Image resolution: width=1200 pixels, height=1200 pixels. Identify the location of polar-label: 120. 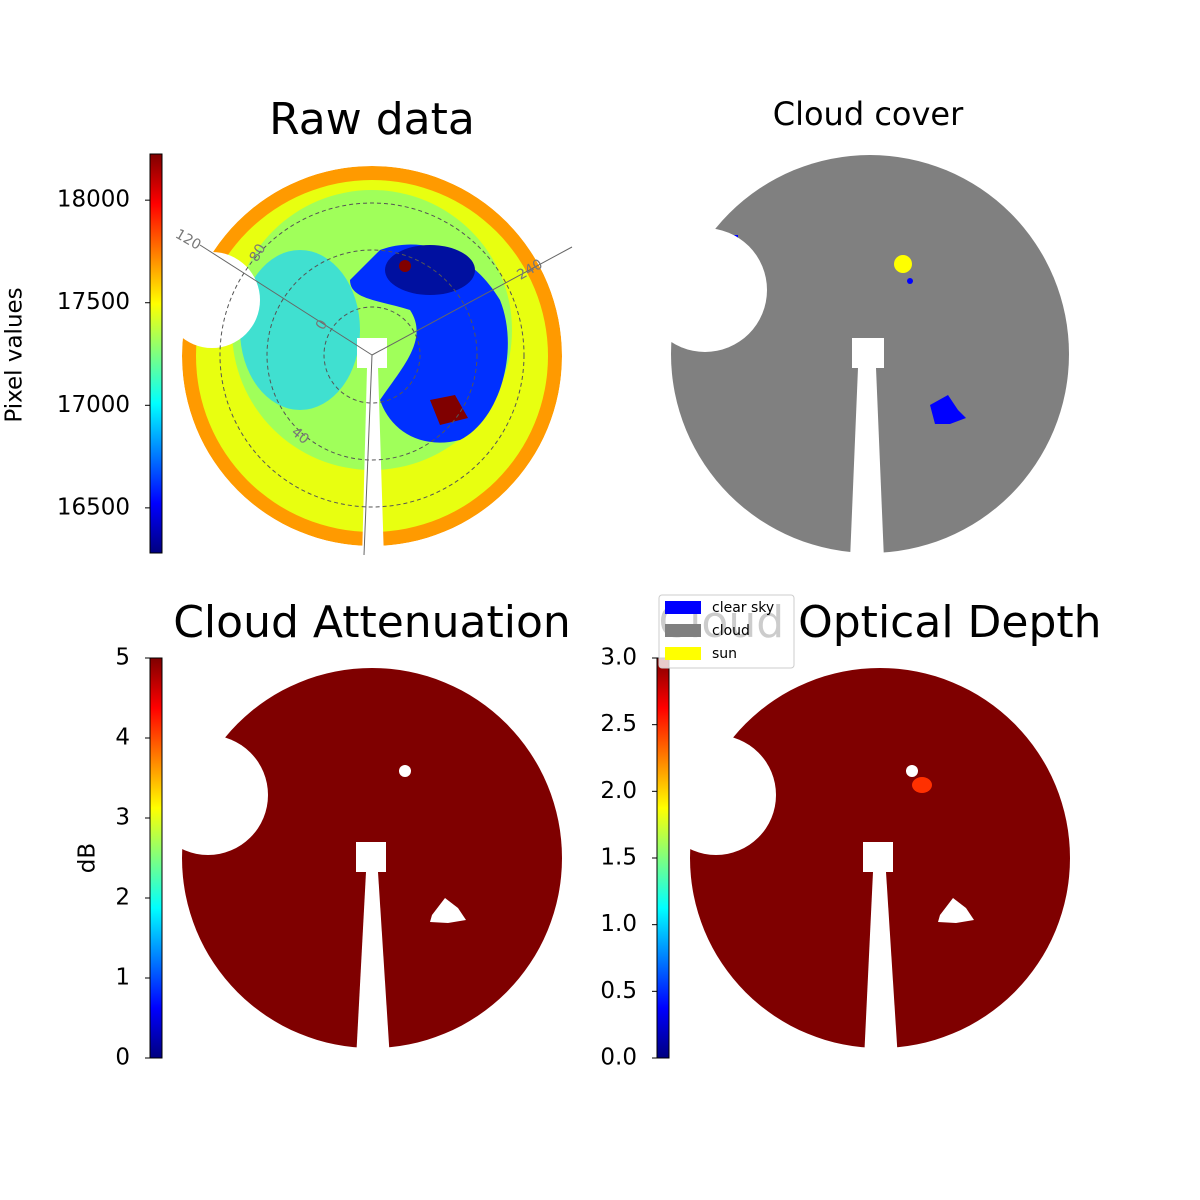
(187, 239).